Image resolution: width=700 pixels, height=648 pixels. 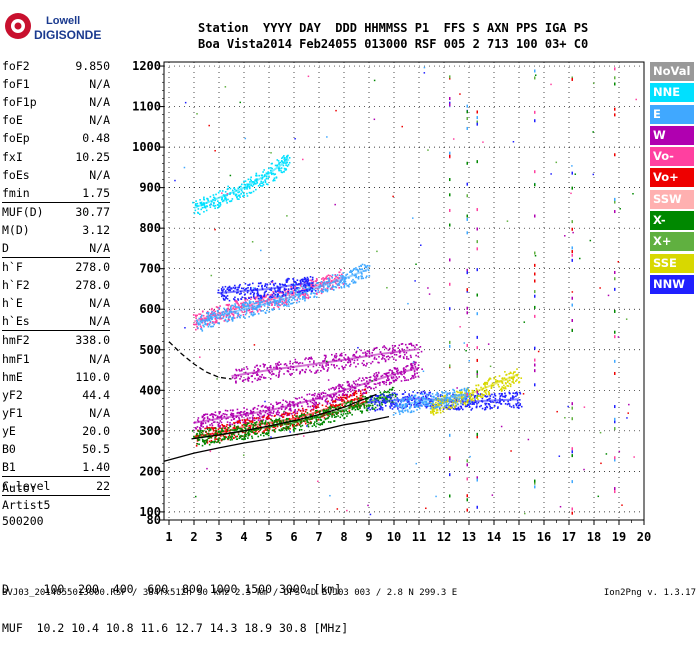 I want to click on x-tick-label: 19, so click(x=619, y=537).